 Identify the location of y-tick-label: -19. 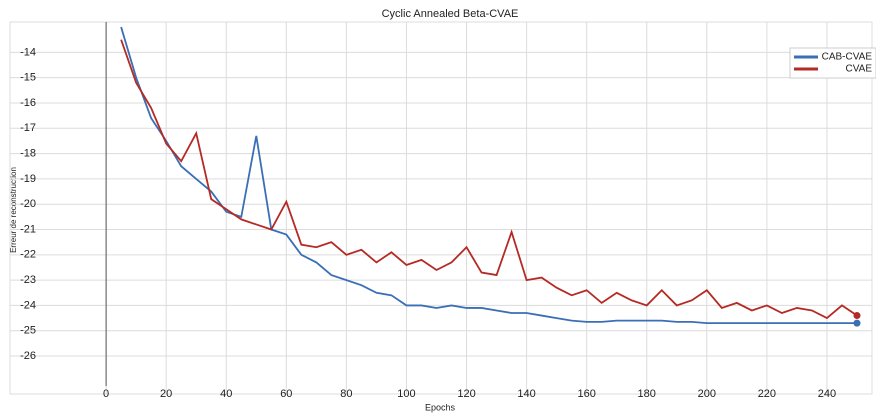
(28, 179).